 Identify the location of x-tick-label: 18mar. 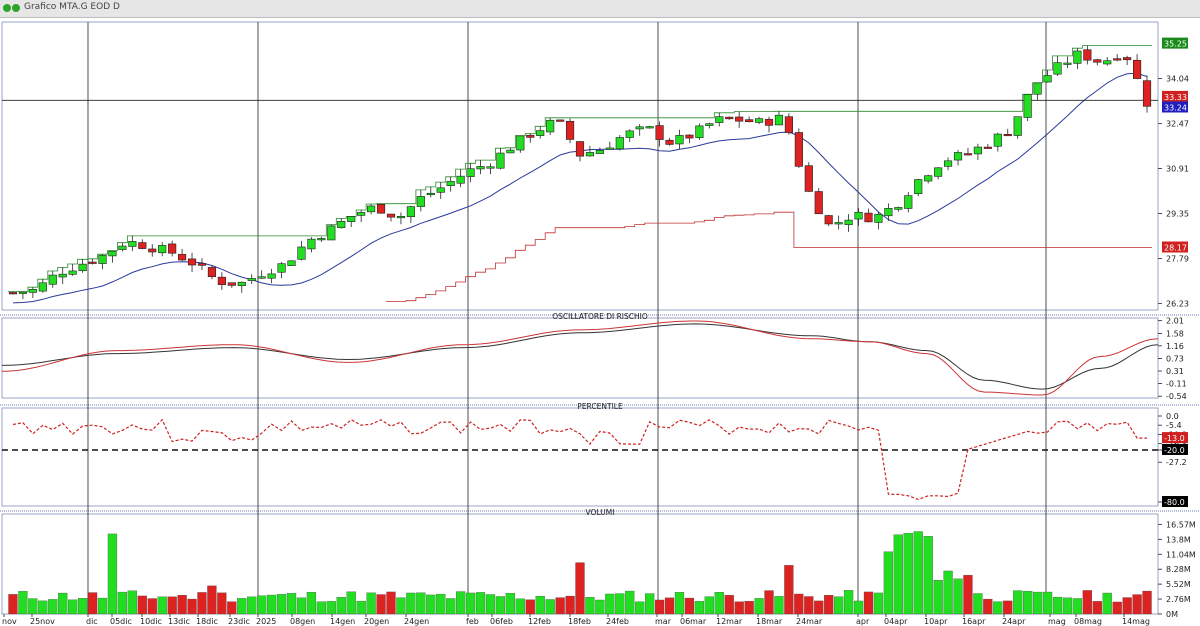
(769, 621).